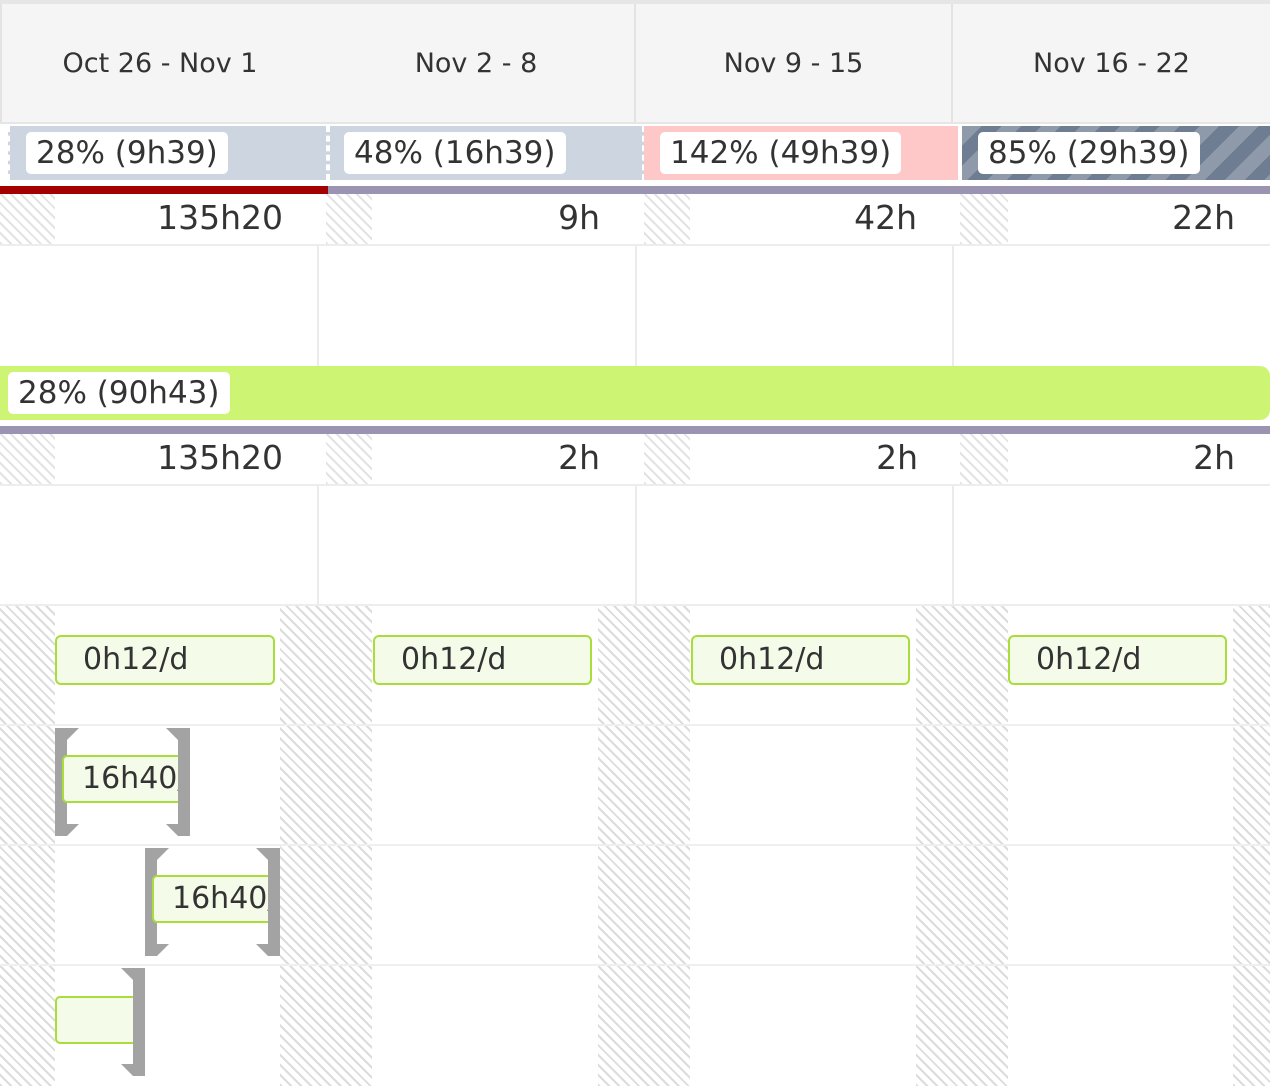 This screenshot has width=1270, height=1086. What do you see at coordinates (477, 63) in the screenshot?
I see `week-header-cell: Nov 2 - 8` at bounding box center [477, 63].